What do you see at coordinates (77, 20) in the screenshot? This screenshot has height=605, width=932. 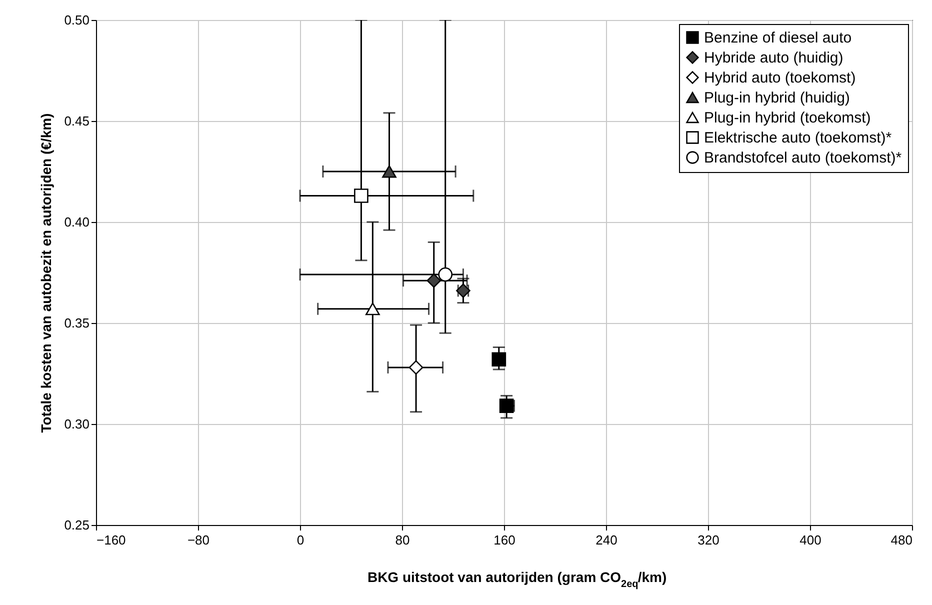 I see `y-tick-label: 0.50` at bounding box center [77, 20].